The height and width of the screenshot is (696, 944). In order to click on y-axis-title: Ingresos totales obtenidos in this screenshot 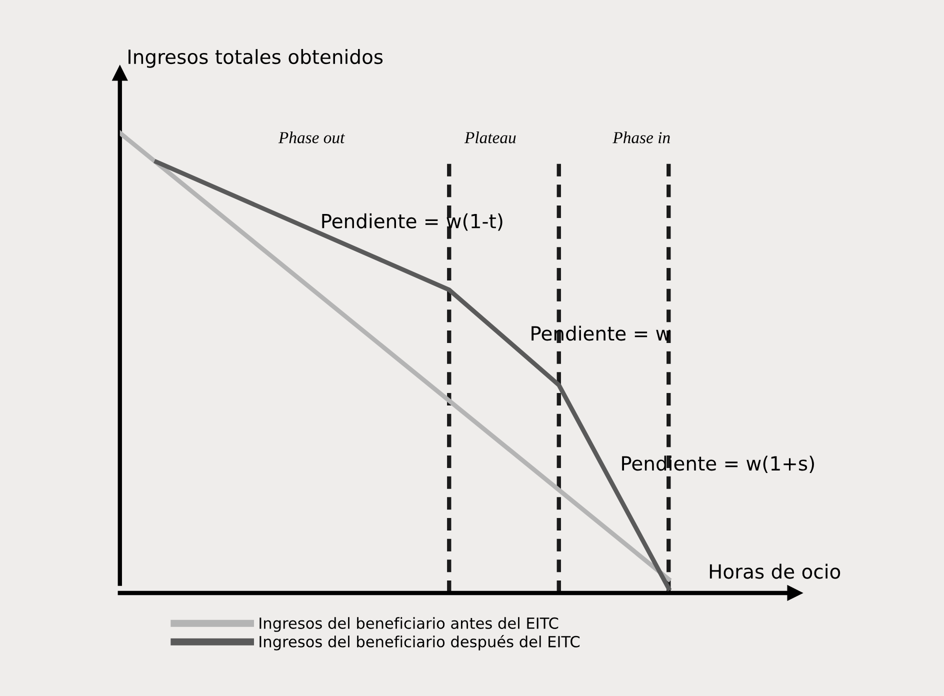, I will do `click(255, 58)`.